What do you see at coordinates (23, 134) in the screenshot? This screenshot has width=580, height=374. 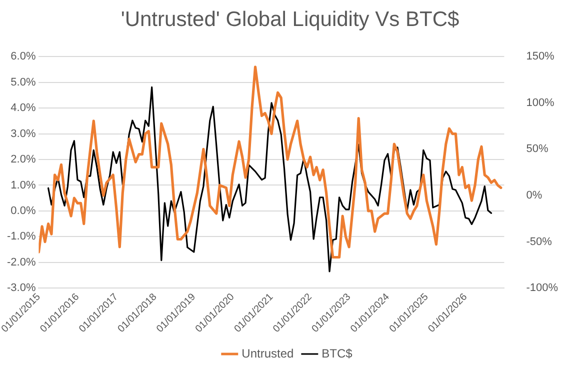 I see `y-tick-label: 3.0%` at bounding box center [23, 134].